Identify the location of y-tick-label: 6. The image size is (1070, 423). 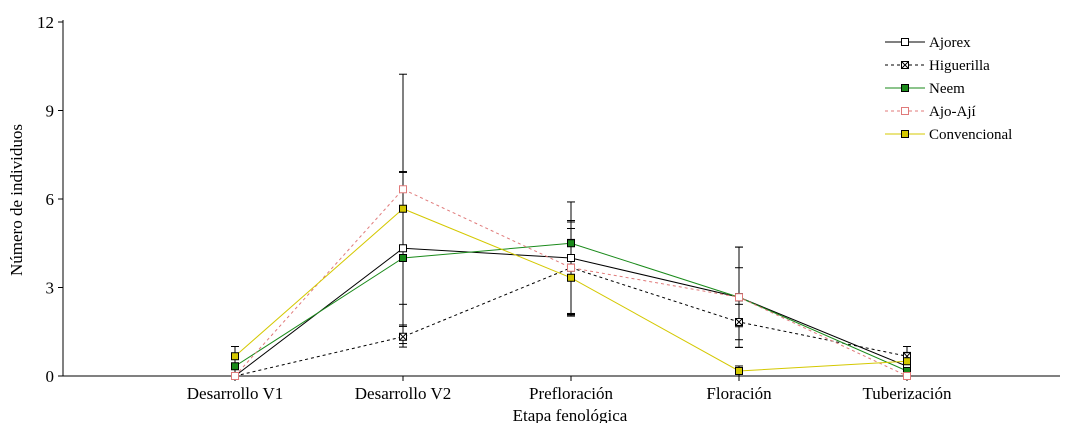
(50, 199).